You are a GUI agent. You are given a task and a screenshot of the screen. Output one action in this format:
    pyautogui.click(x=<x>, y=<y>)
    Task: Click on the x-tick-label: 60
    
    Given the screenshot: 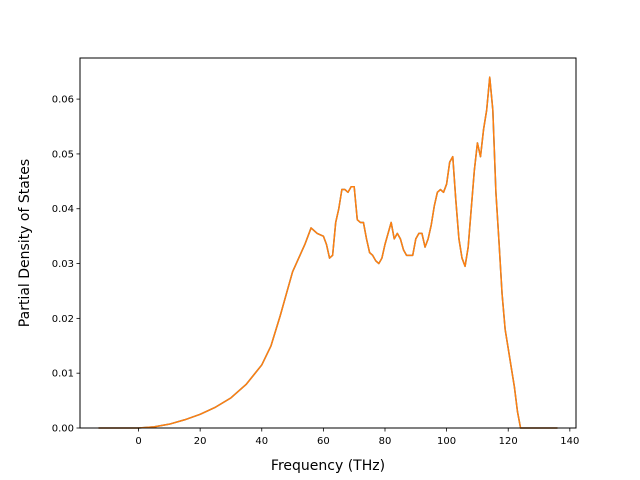 What is the action you would take?
    pyautogui.click(x=323, y=441)
    